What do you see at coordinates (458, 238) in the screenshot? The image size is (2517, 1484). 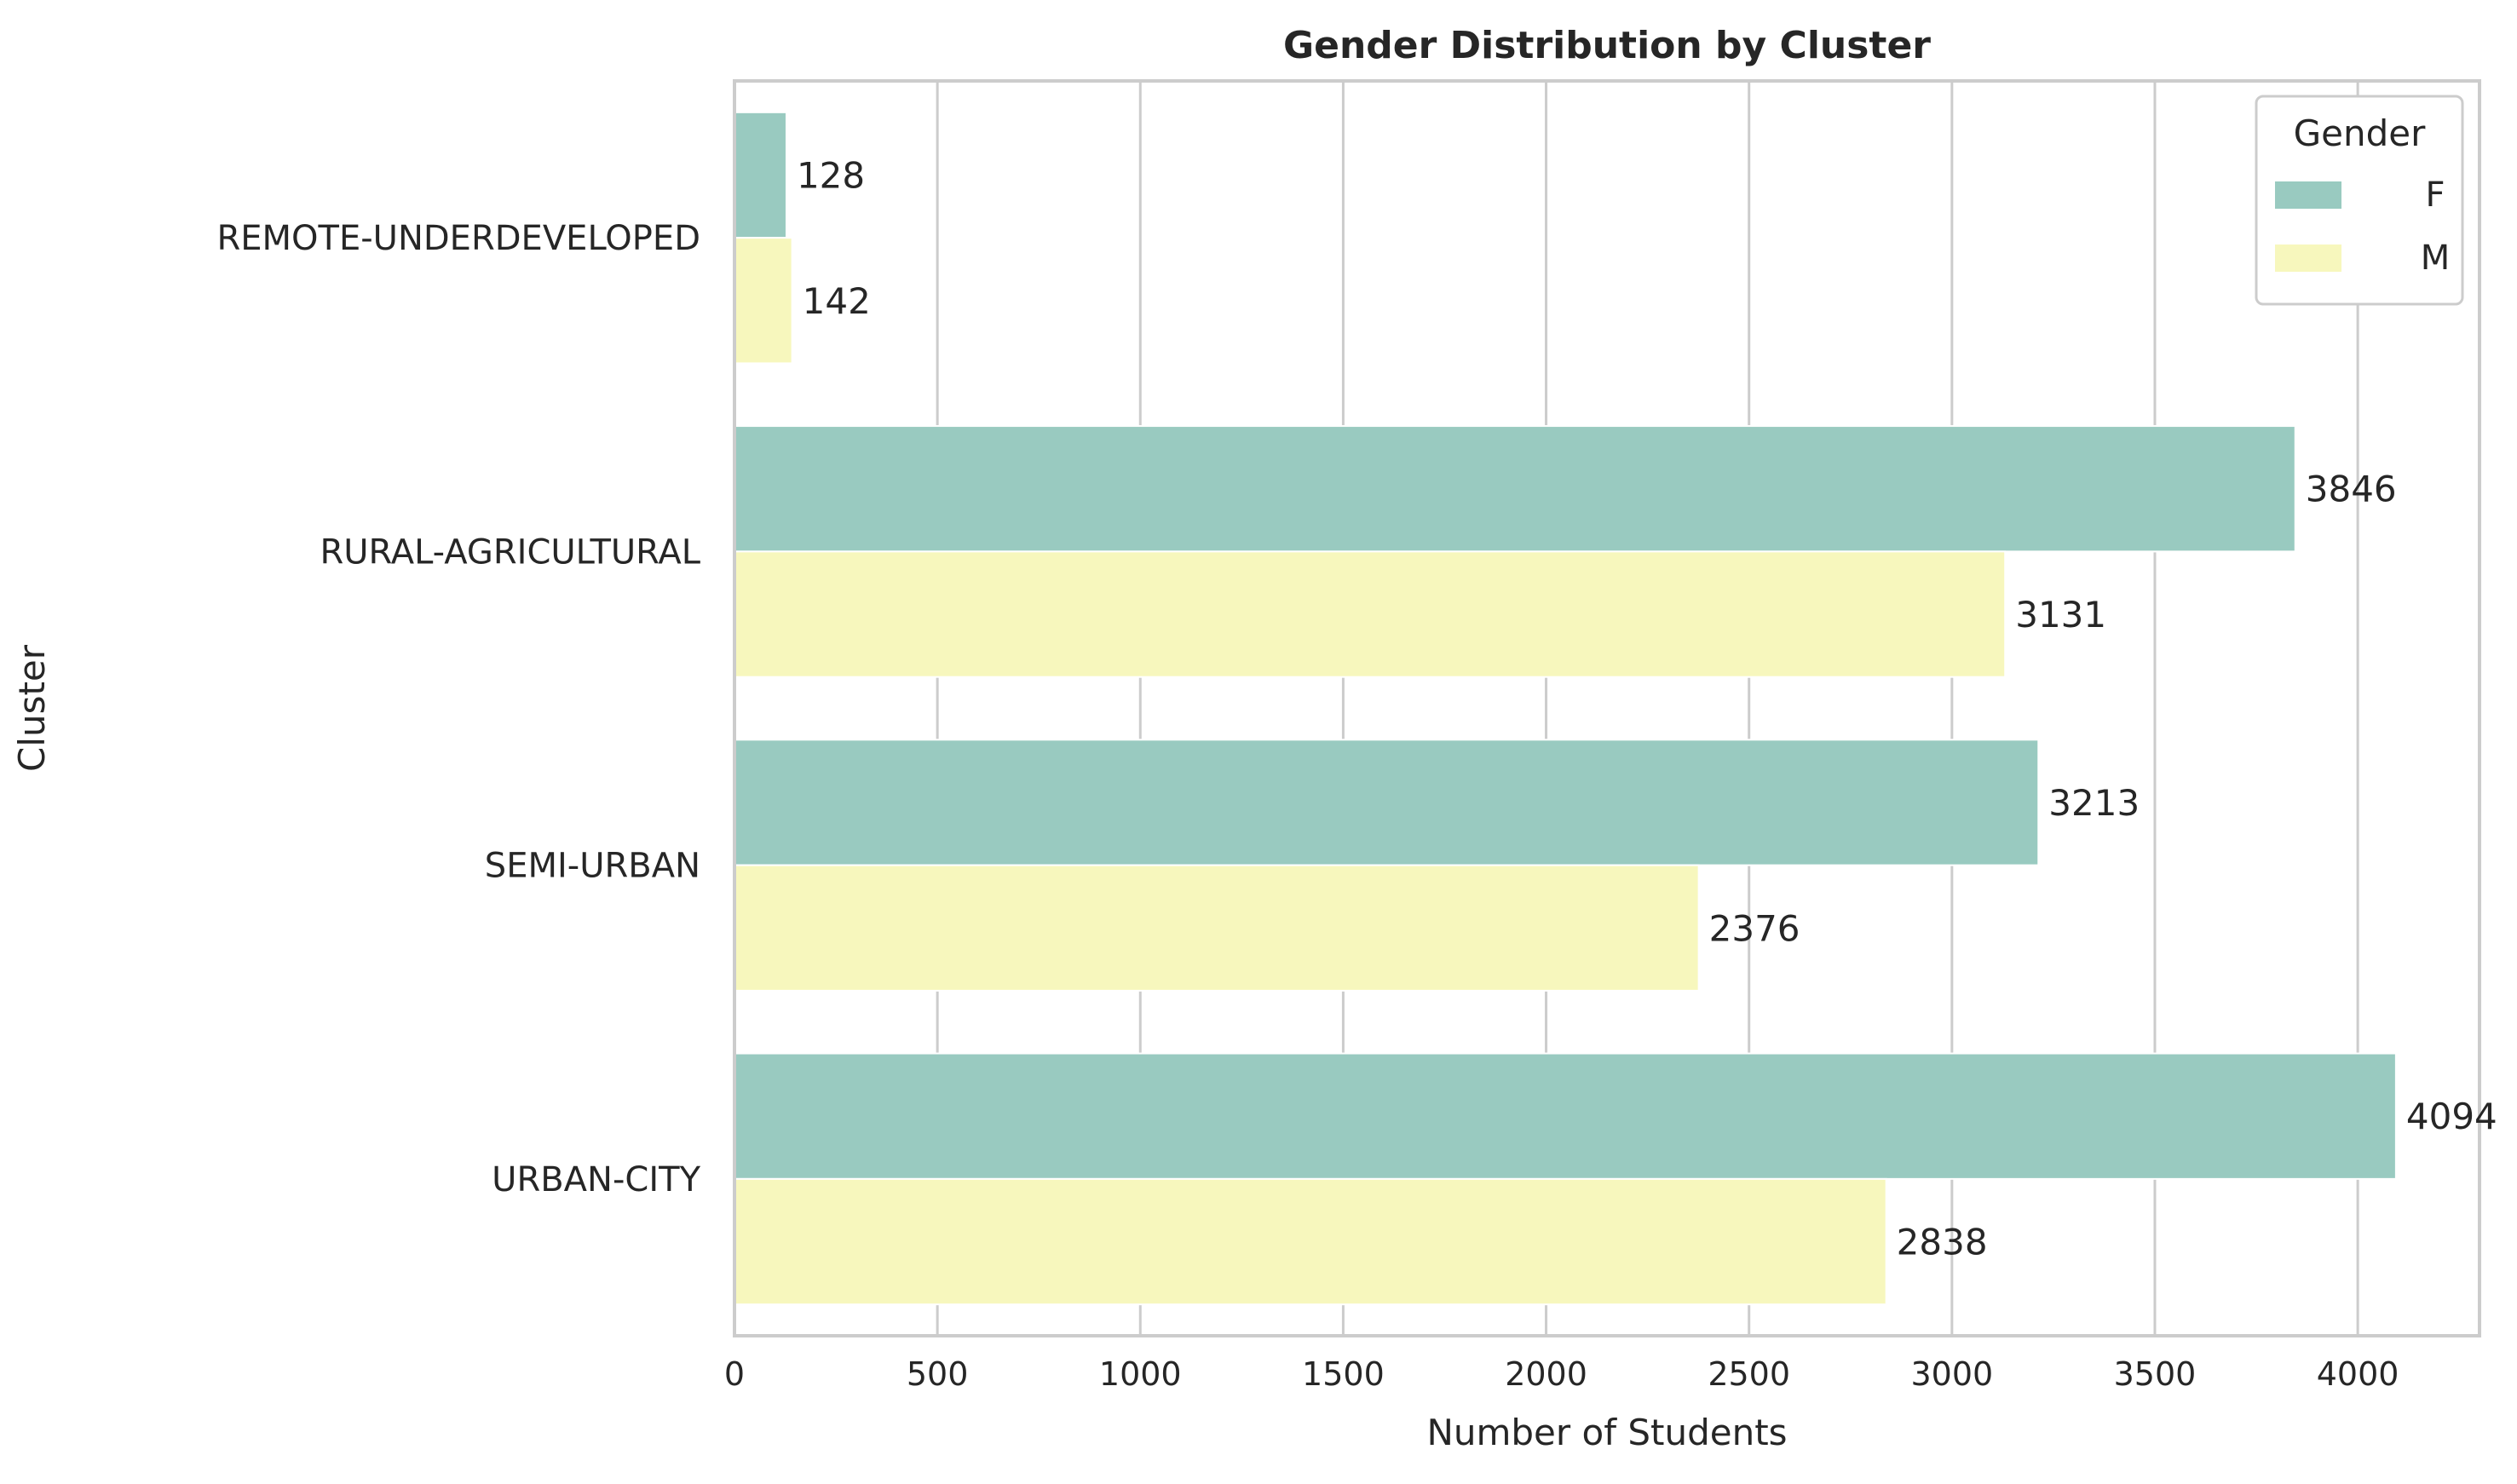 I see `y-tick-label: REMOTE-UNDERDEVELOPED` at bounding box center [458, 238].